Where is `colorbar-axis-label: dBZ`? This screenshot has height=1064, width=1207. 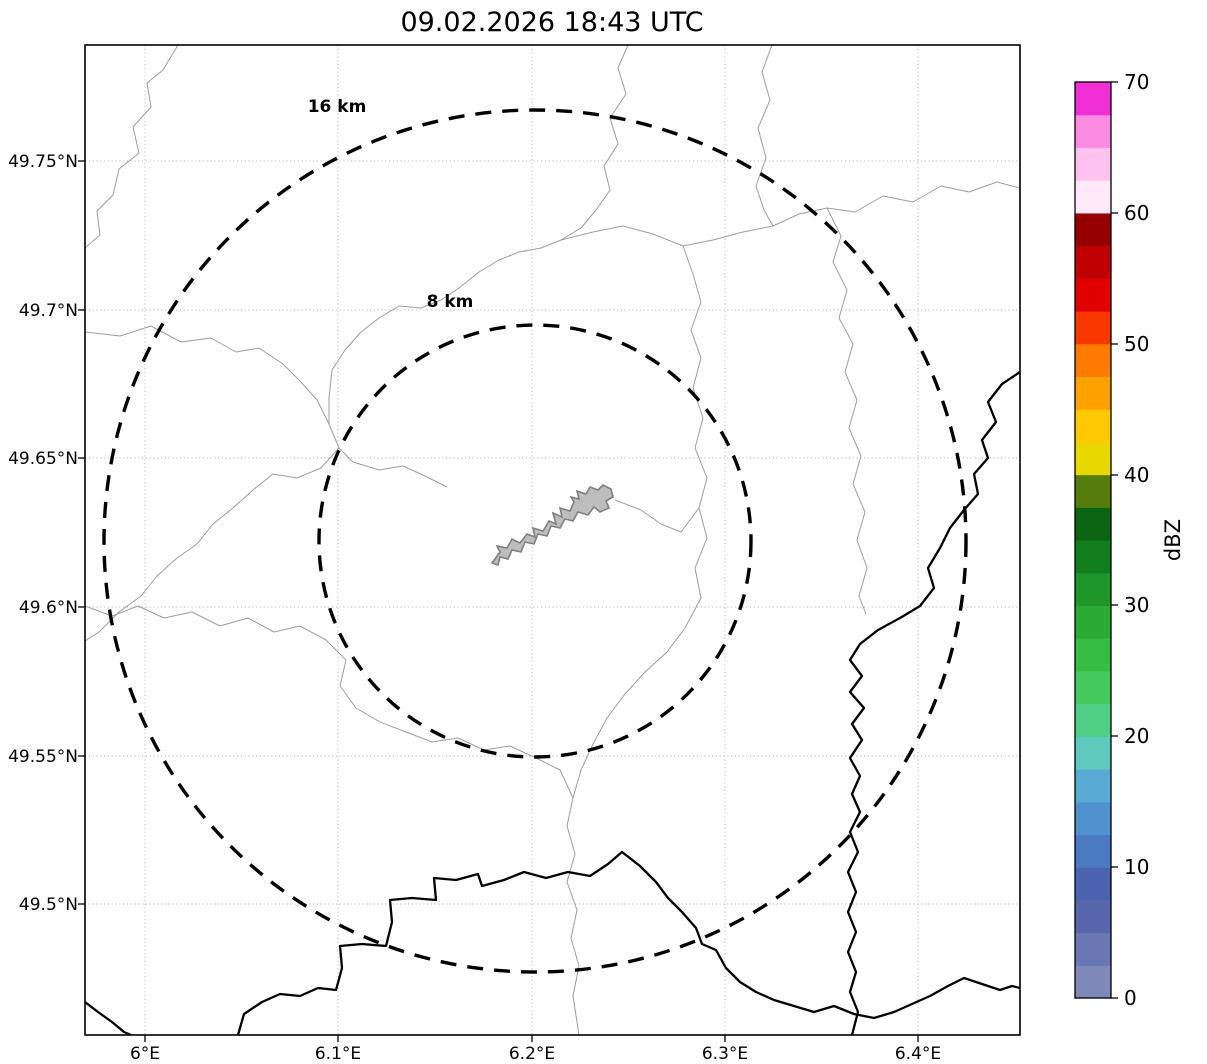
colorbar-axis-label: dBZ is located at coordinates (1173, 540).